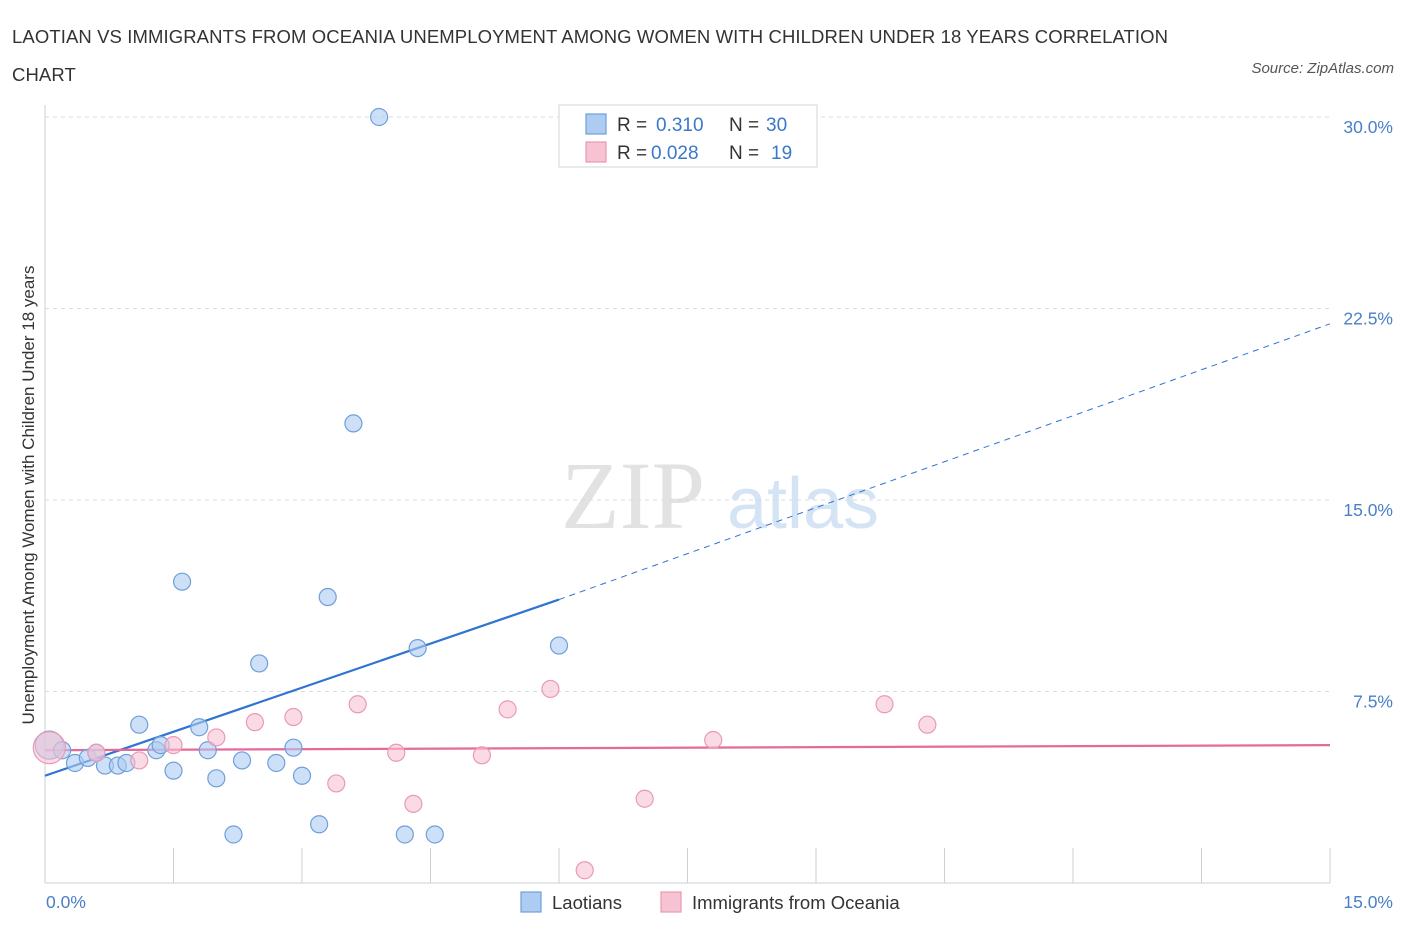 This screenshot has height=930, width=1406. Describe the element at coordinates (1368, 902) in the screenshot. I see `x-tick-label-max: 15.0%` at that location.